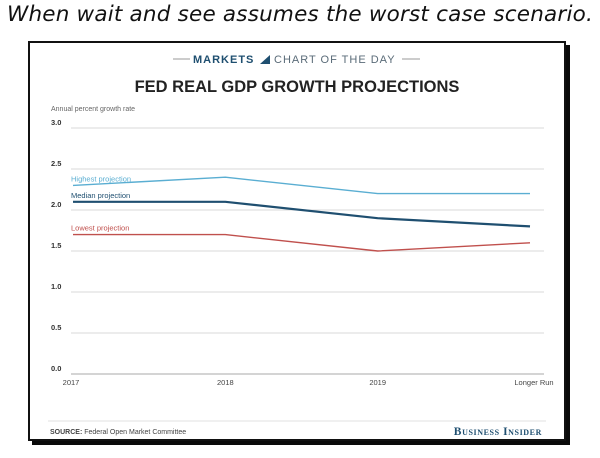 Image resolution: width=600 pixels, height=458 pixels. Describe the element at coordinates (100, 228) in the screenshot. I see `series-label: Lowest projection` at that location.